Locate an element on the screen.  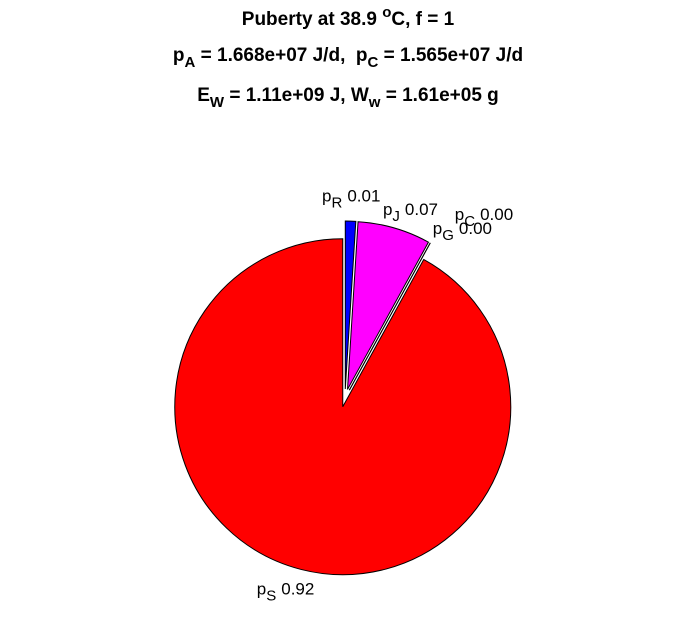
slice-label: pR 0.01 is located at coordinates (351, 199).